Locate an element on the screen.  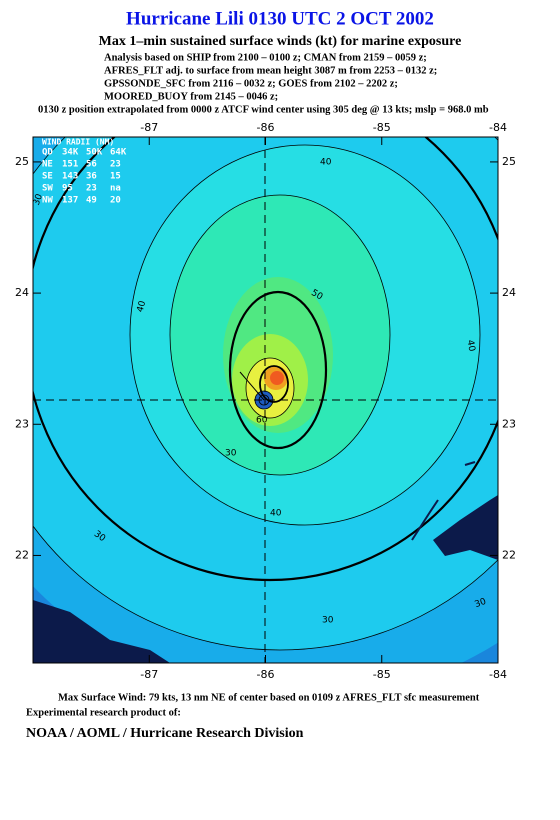
table-cell: 95 is located at coordinates (67, 189).